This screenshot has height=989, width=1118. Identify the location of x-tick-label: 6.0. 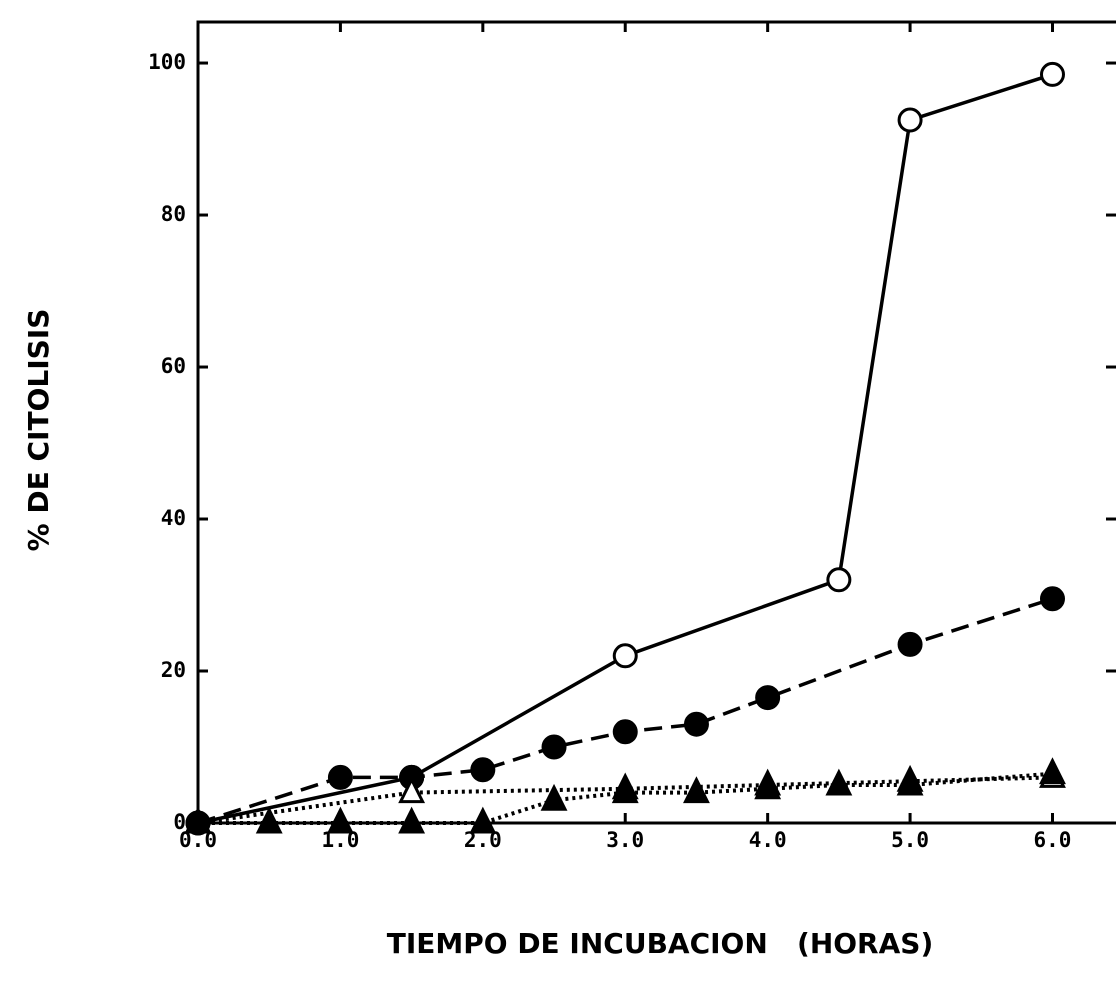
(1053, 840).